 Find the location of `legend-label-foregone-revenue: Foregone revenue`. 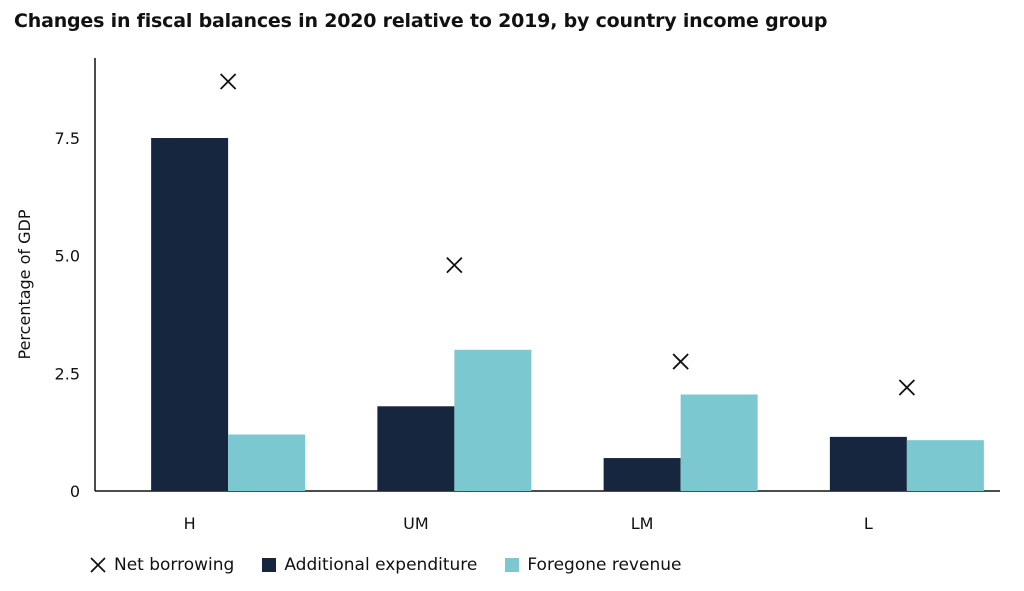

legend-label-foregone-revenue: Foregone revenue is located at coordinates (604, 565).